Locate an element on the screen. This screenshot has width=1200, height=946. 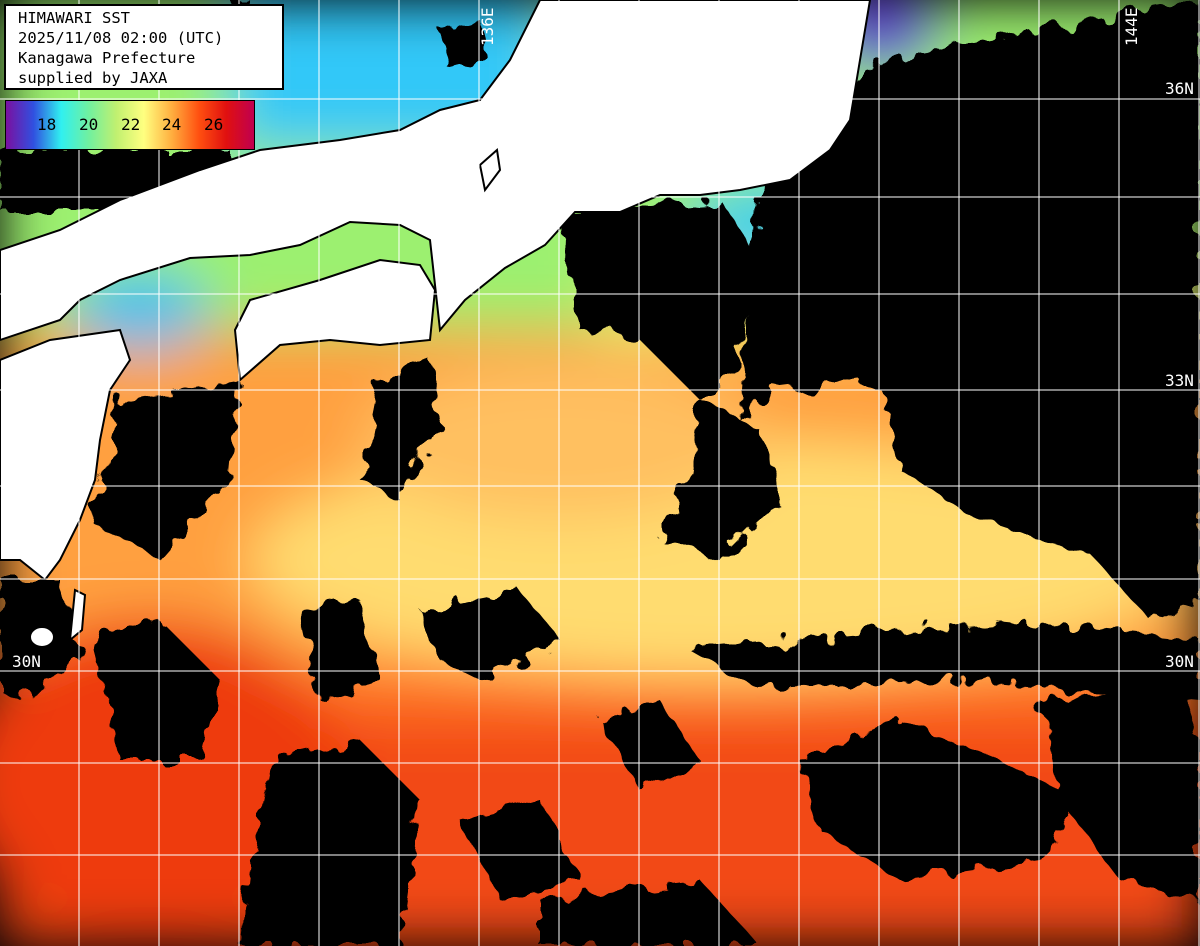
lat-label-30n-left: 30N is located at coordinates (26, 661).